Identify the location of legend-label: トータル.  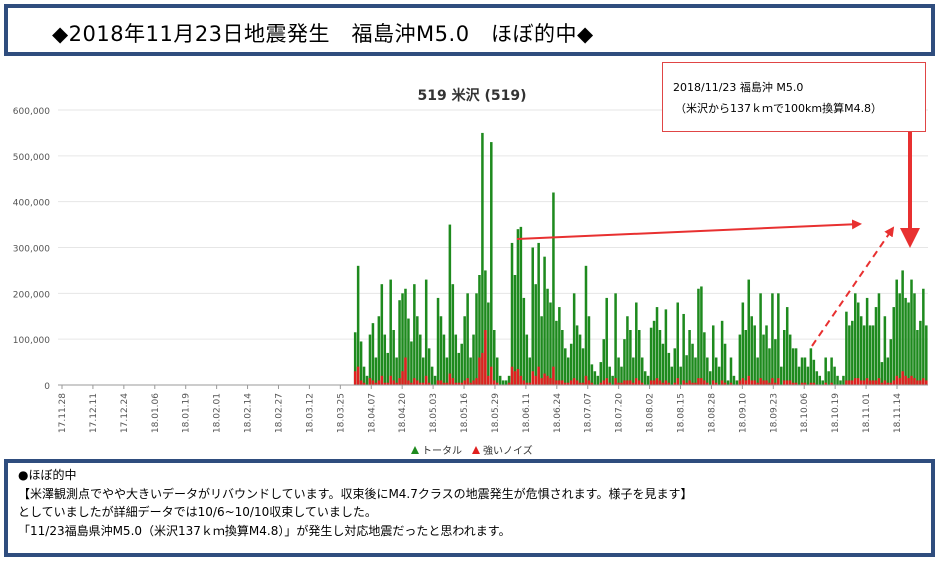
(442, 451).